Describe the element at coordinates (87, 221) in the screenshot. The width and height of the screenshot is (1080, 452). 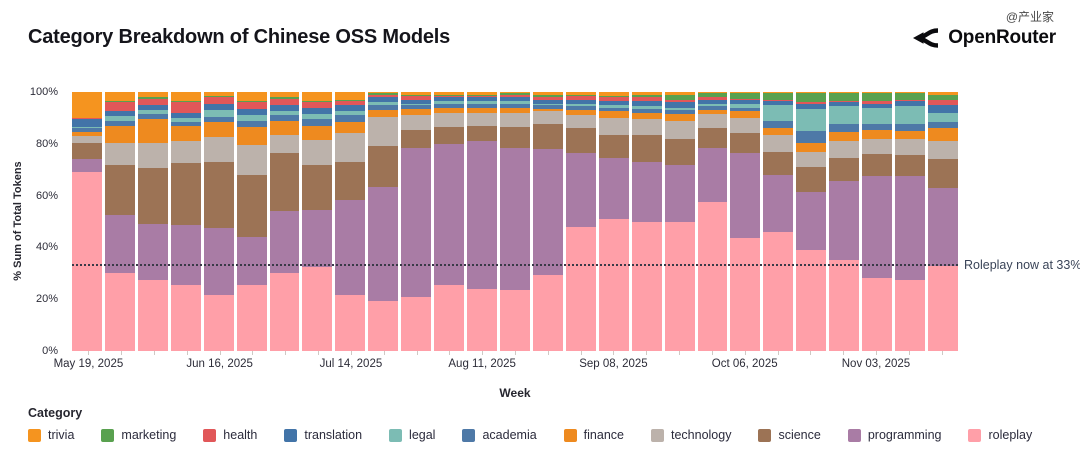
I see `bar-May 19, 2025` at that location.